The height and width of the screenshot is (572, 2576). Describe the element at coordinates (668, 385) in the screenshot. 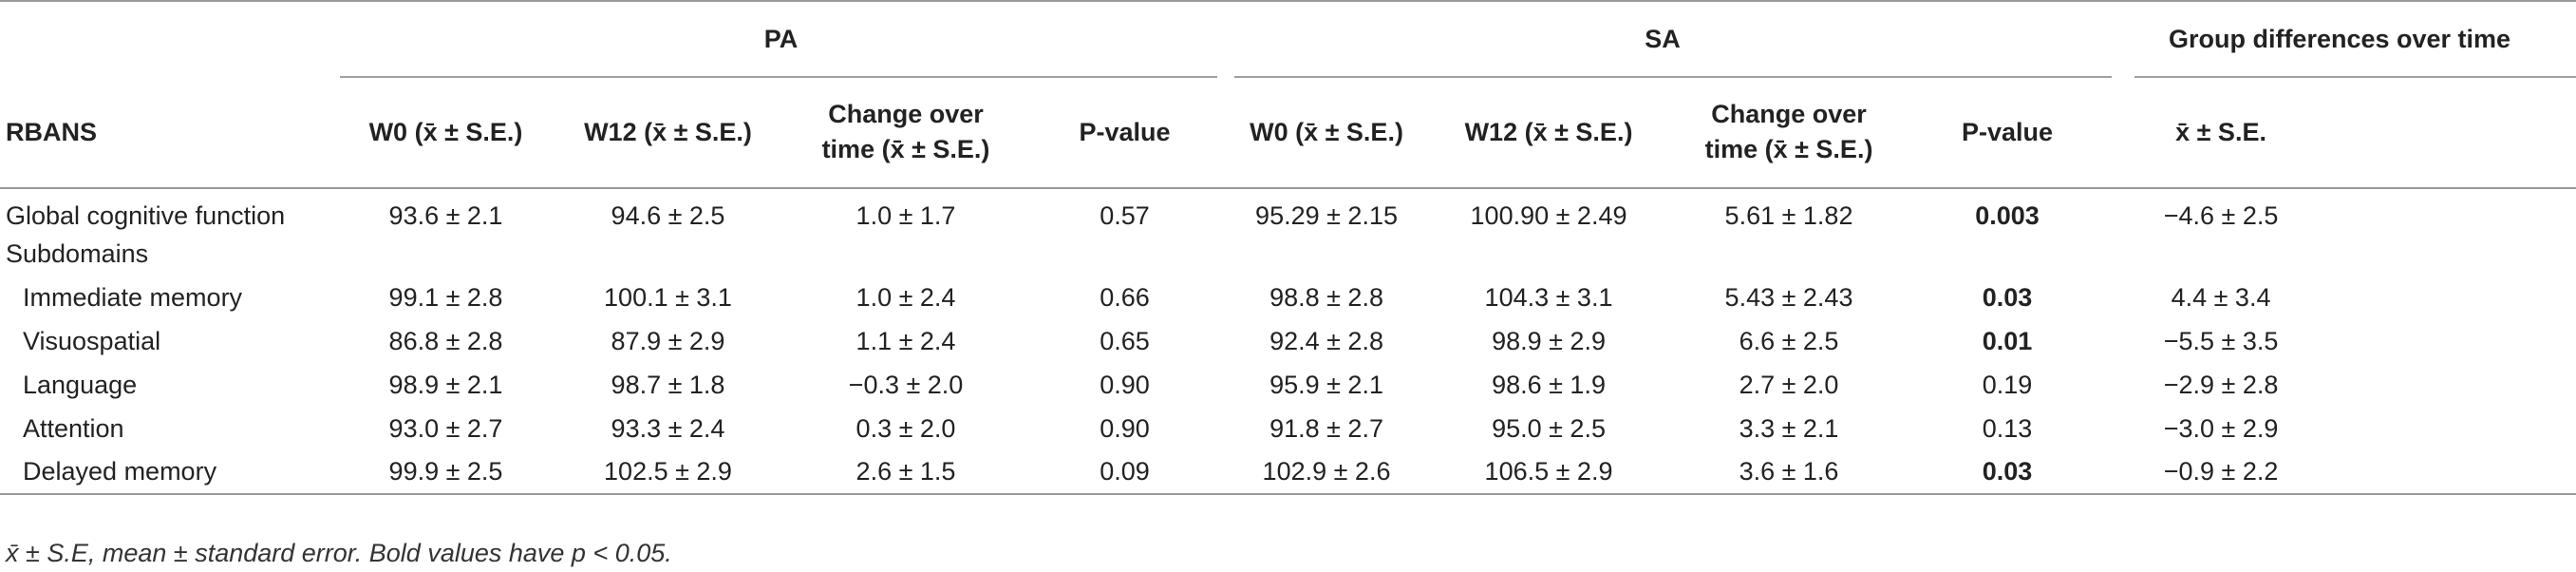

I see `table-cell: 98.7 ± 1.8` at that location.